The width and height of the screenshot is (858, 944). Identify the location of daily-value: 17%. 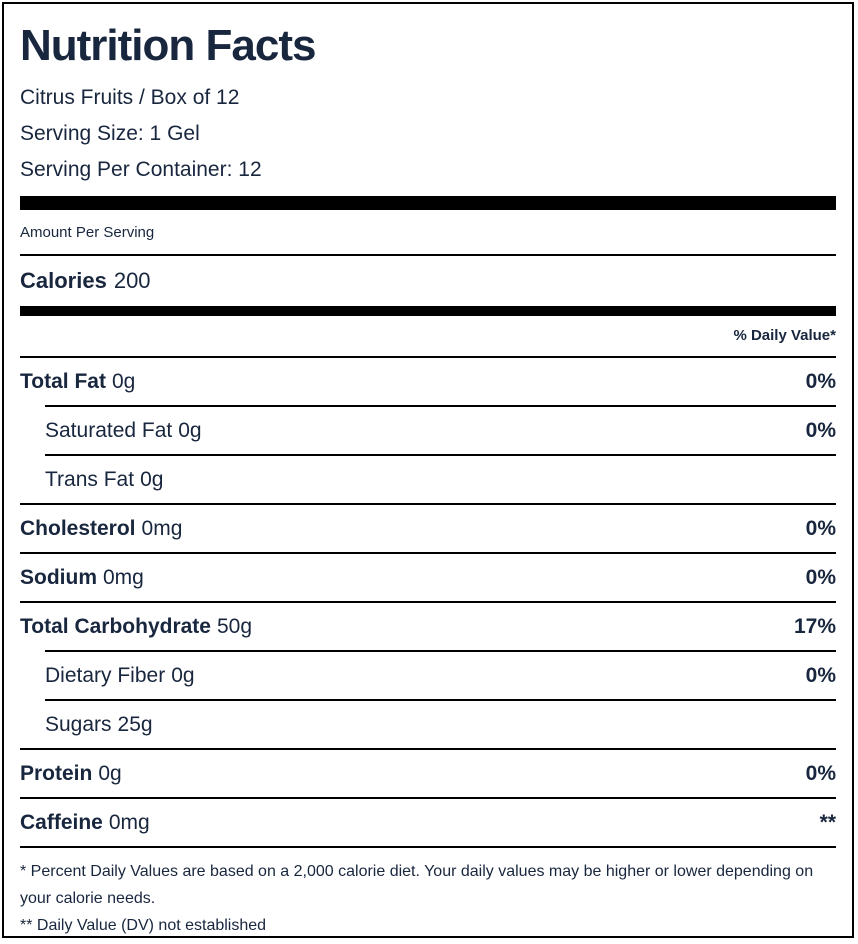
(814, 626).